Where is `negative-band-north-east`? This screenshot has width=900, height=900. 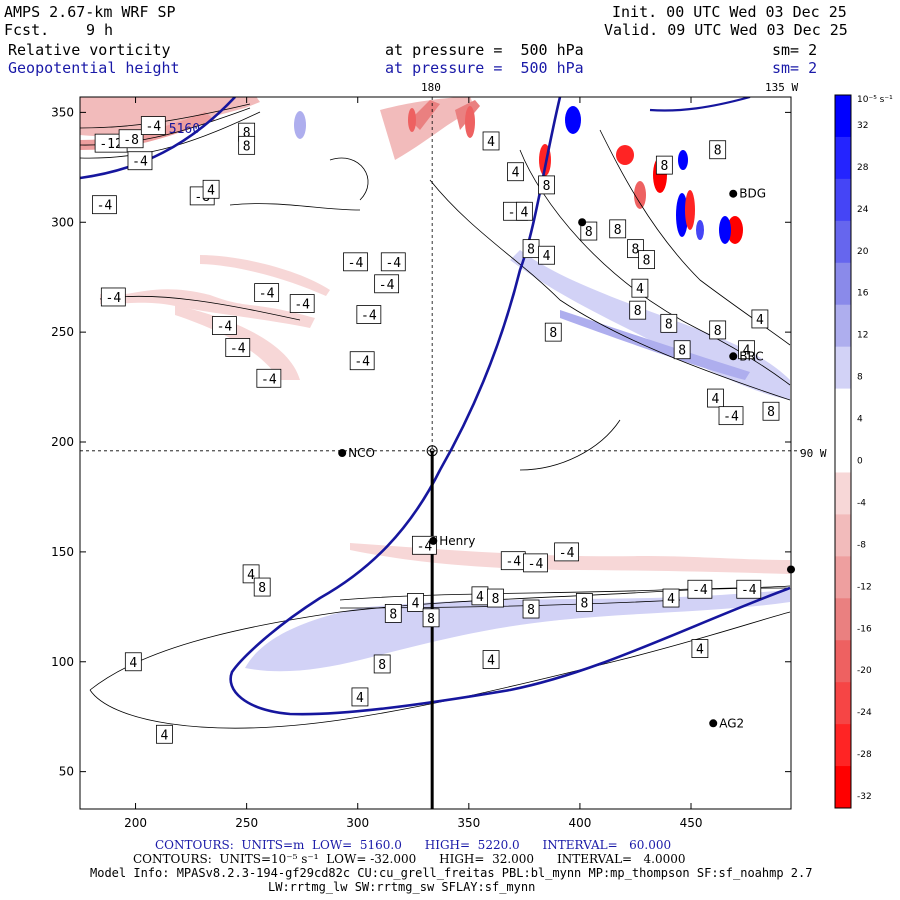 negative-band-north-east is located at coordinates (427, 128).